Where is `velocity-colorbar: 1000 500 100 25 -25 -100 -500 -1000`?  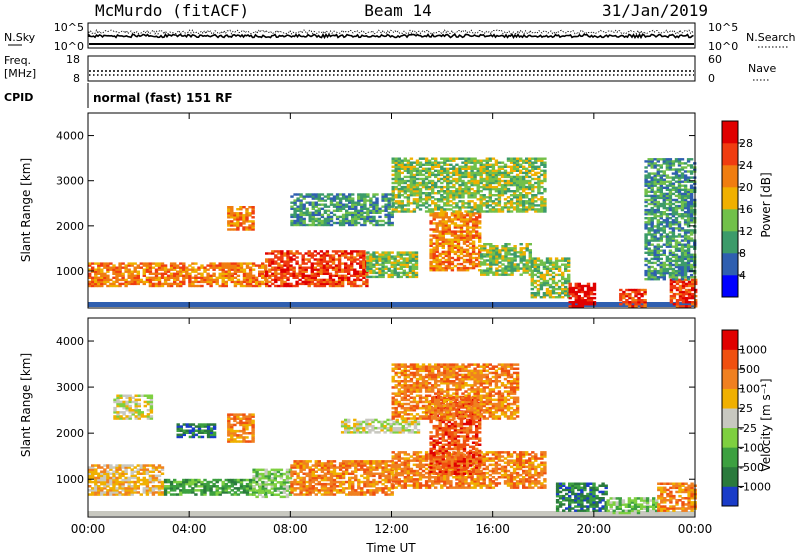 velocity-colorbar: 1000 500 100 25 -25 -100 -500 -1000 is located at coordinates (746, 418).